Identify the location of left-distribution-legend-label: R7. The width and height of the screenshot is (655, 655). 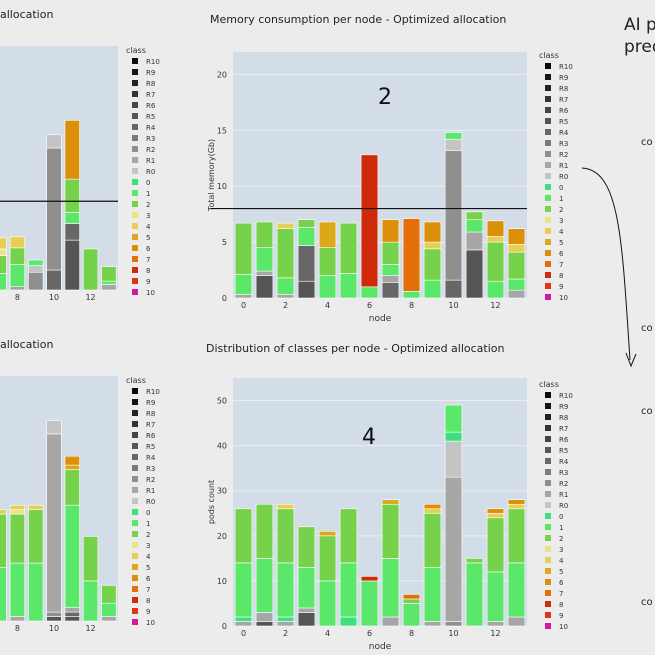
(150, 425).